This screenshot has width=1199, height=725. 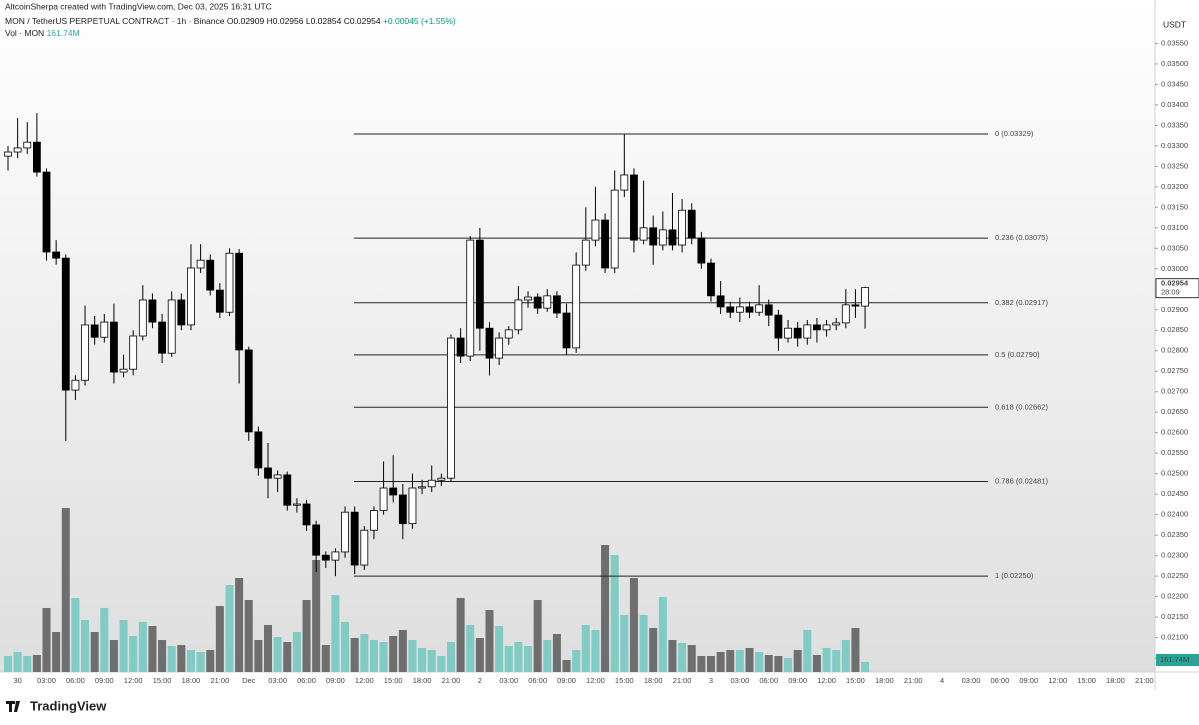 I want to click on volume-value-box, so click(x=1177, y=660).